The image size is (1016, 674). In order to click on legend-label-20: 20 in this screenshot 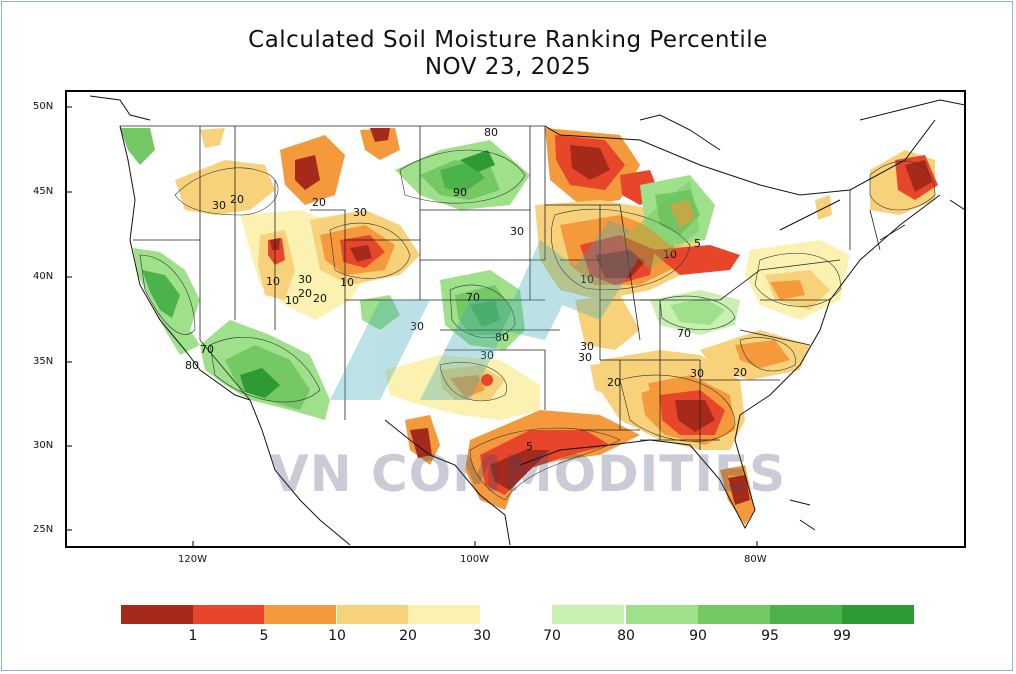, I will do `click(408, 636)`.